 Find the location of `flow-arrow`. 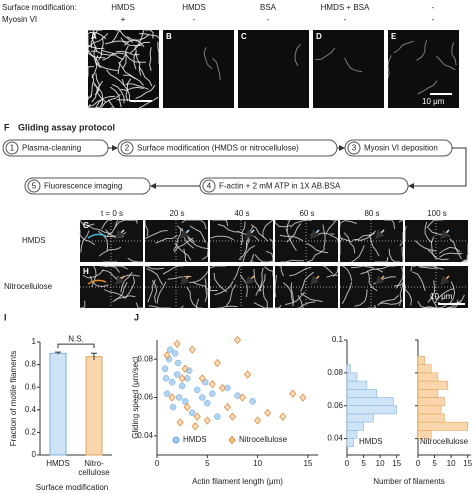

flow-arrow is located at coordinates (437, 168).